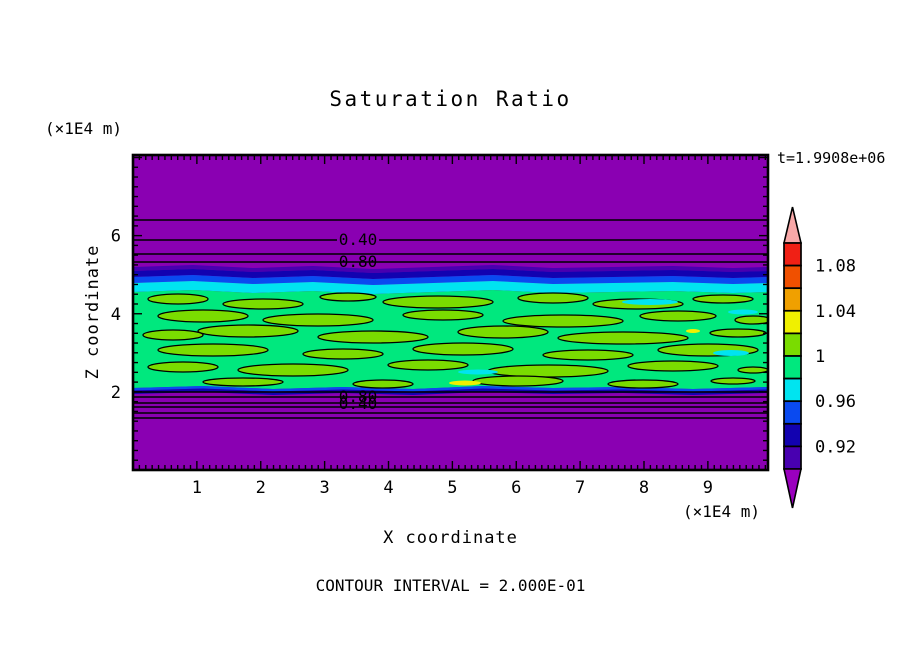 Image resolution: width=904 pixels, height=654 pixels. What do you see at coordinates (835, 447) in the screenshot?
I see `svg-text: 0.92` at bounding box center [835, 447].